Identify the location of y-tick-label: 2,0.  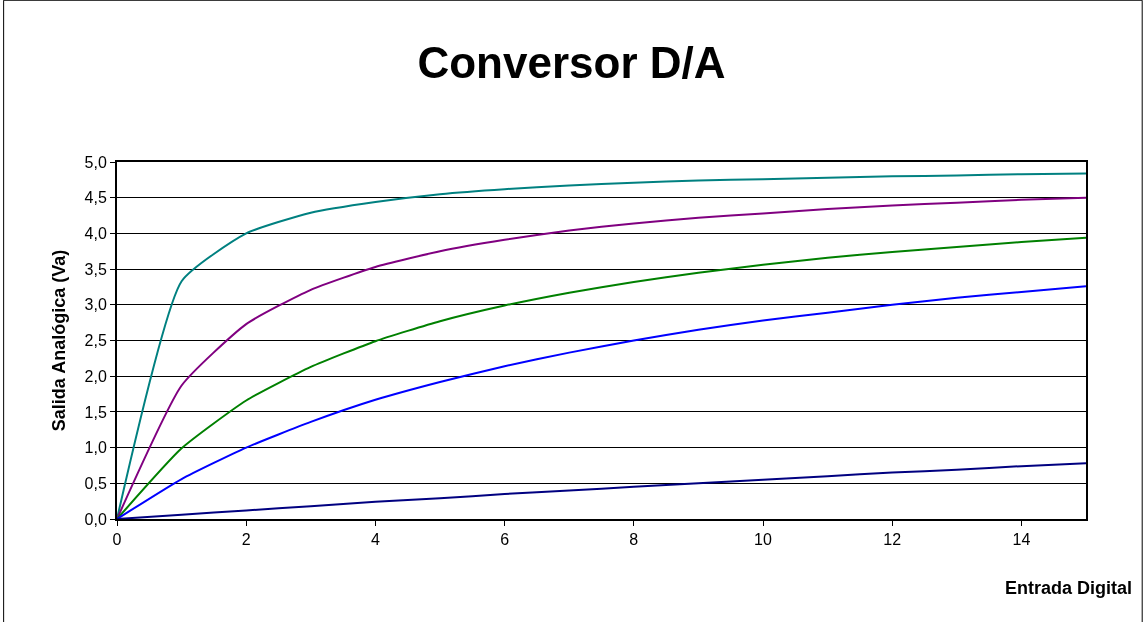
(95, 376).